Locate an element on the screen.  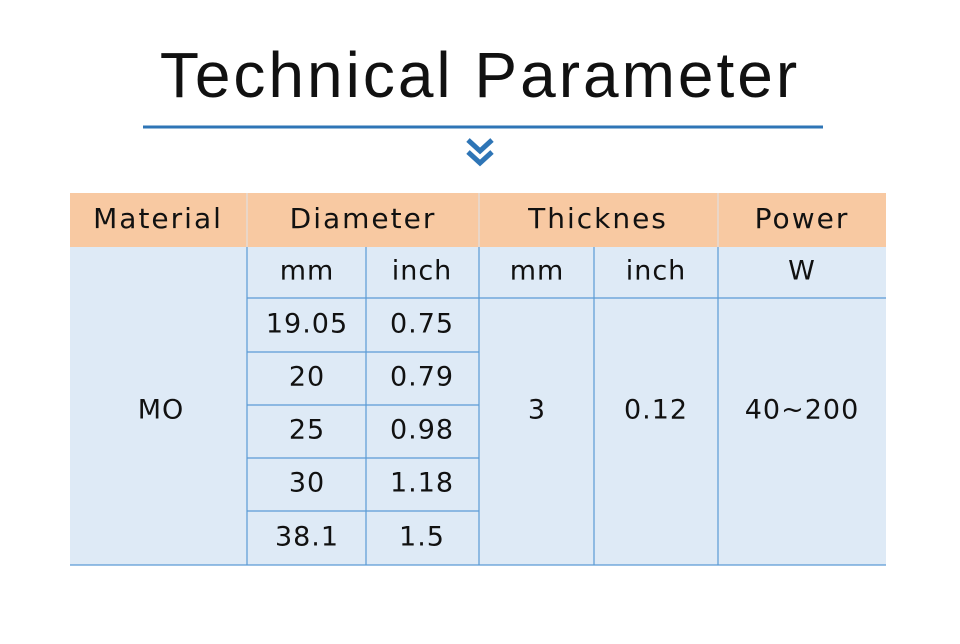
diameter-inch-cell: 0.79 is located at coordinates (422, 377).